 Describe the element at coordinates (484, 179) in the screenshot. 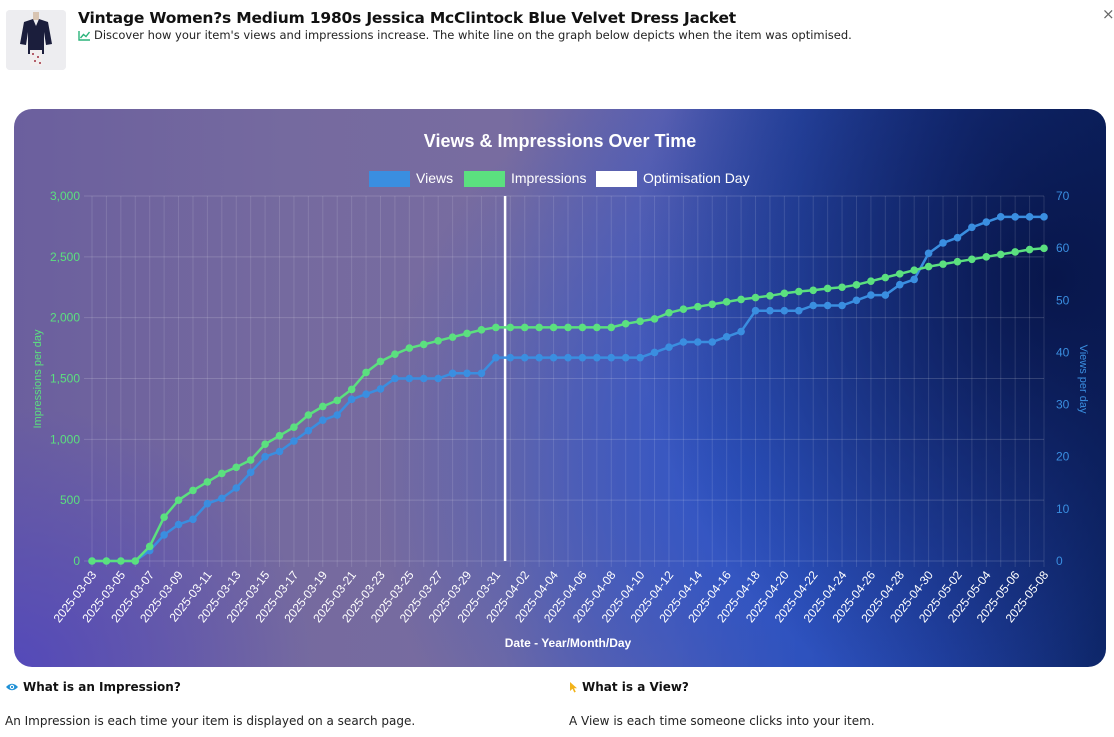

I see `legend-swatch-impressions` at that location.